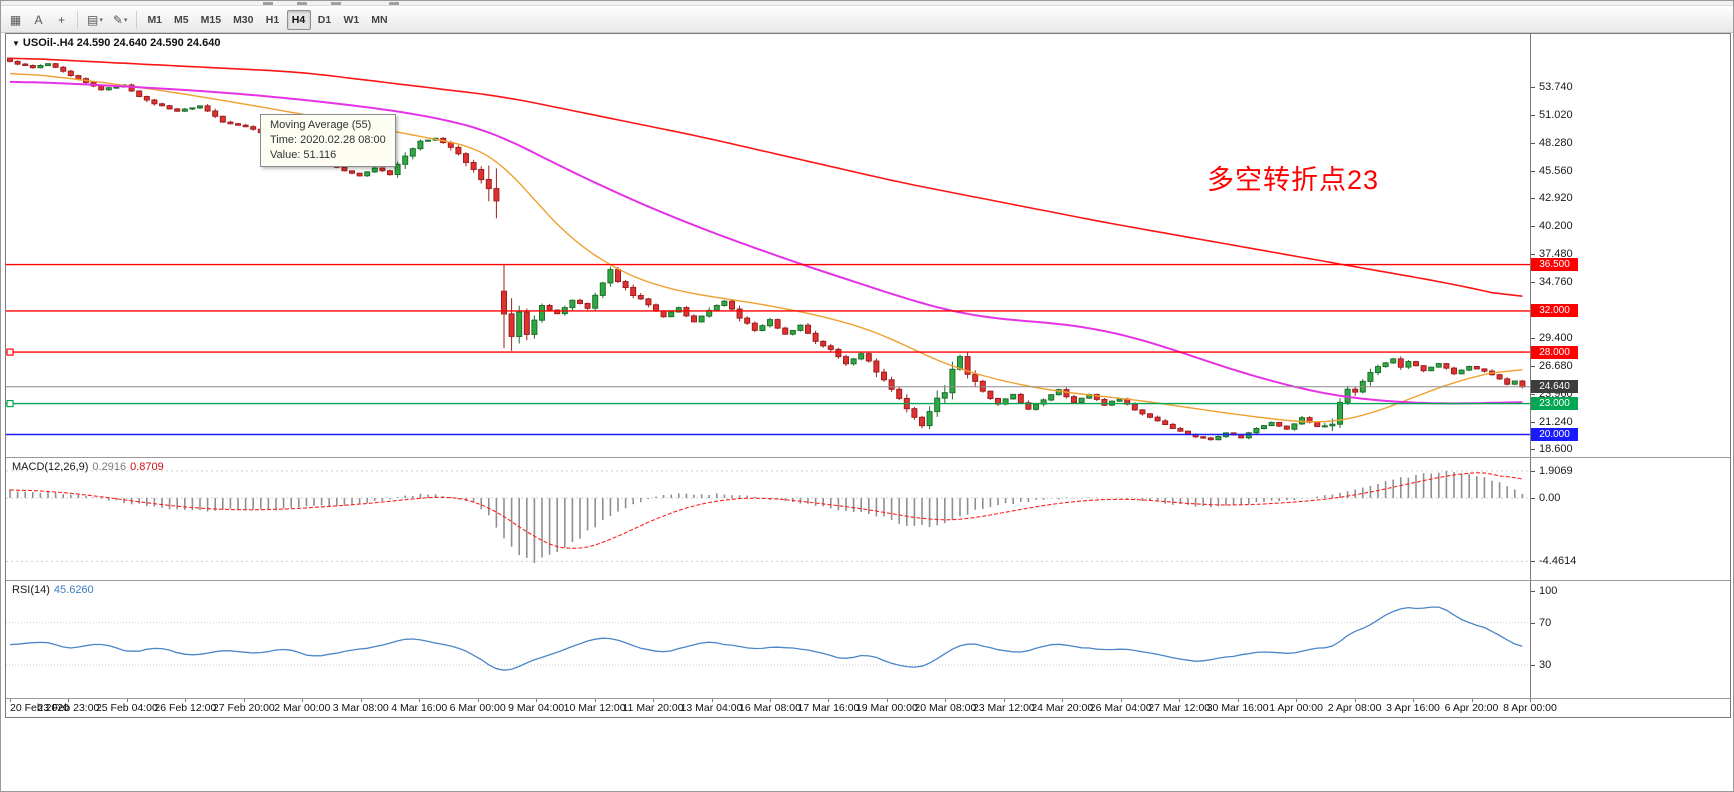 Image resolution: width=1734 pixels, height=792 pixels. I want to click on toolbar-icon-group: ▦ A + ▤ ▾ ✎ ▾, so click(68, 19).